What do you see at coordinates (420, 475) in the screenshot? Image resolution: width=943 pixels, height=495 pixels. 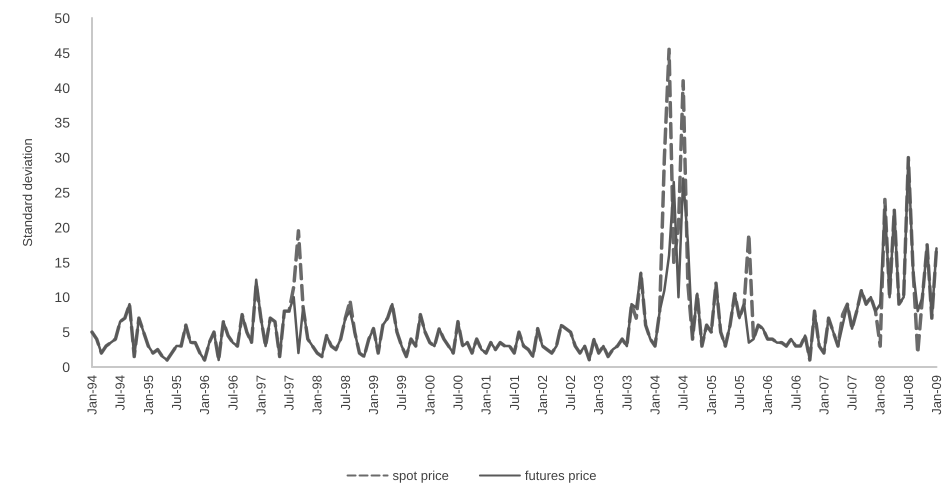 I see `legend-label: spot price` at bounding box center [420, 475].